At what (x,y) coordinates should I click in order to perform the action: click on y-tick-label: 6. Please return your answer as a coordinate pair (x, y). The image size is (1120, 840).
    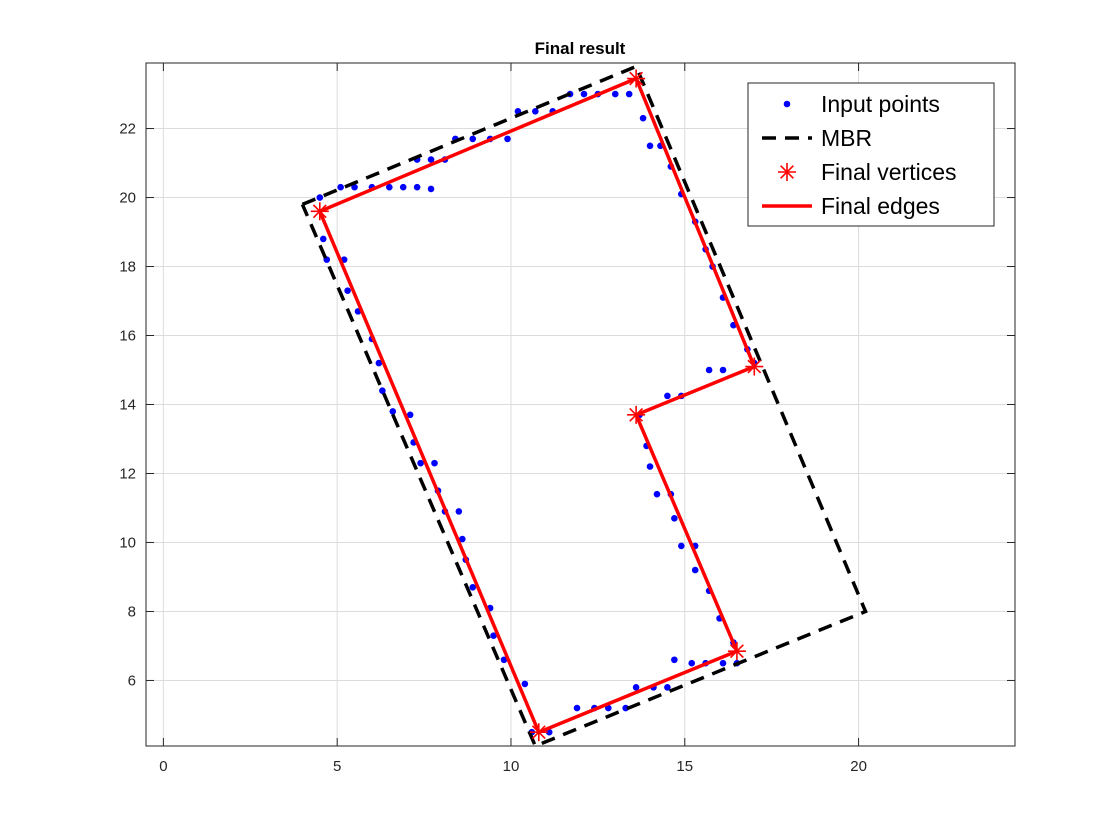
    Looking at the image, I should click on (132, 680).